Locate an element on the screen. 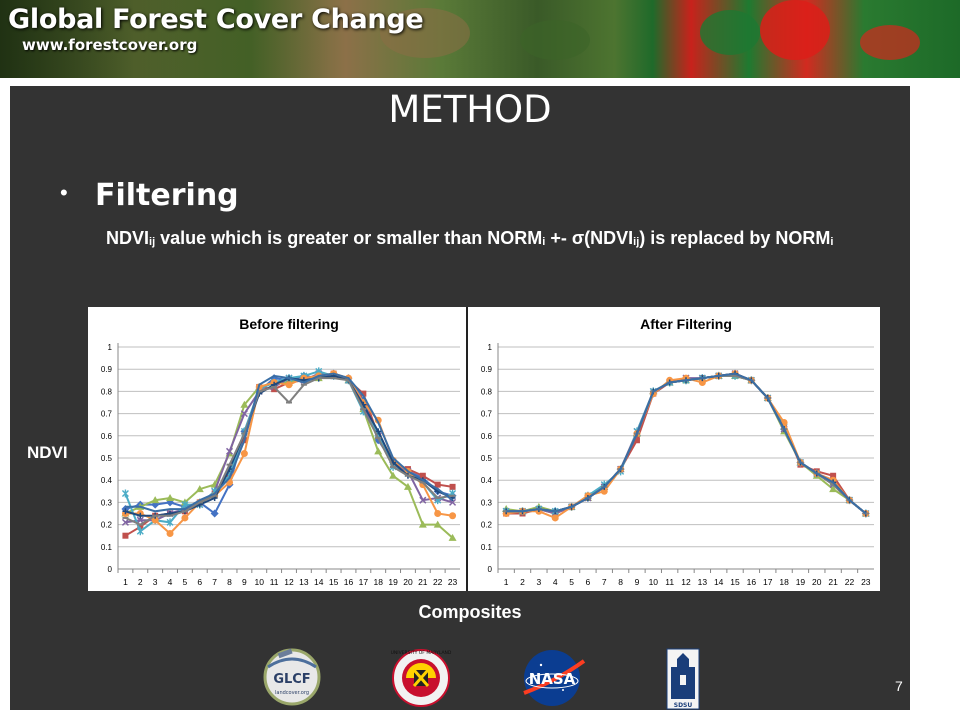 Image resolution: width=960 pixels, height=720 pixels. y-tick-label: 0.6 is located at coordinates (487, 436).